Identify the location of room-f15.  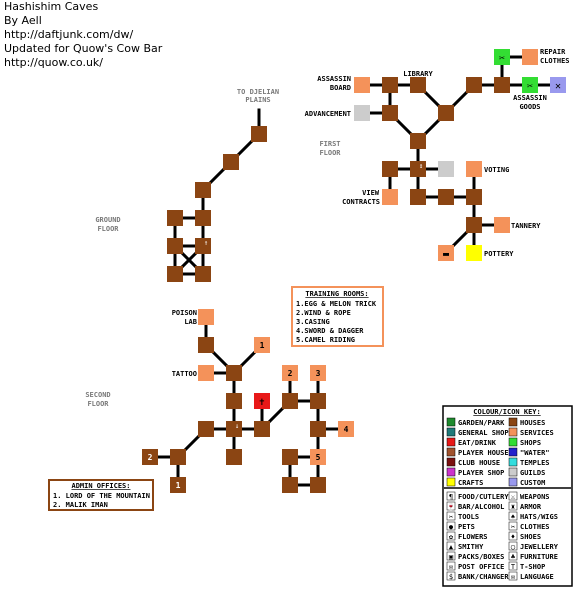
(446, 169).